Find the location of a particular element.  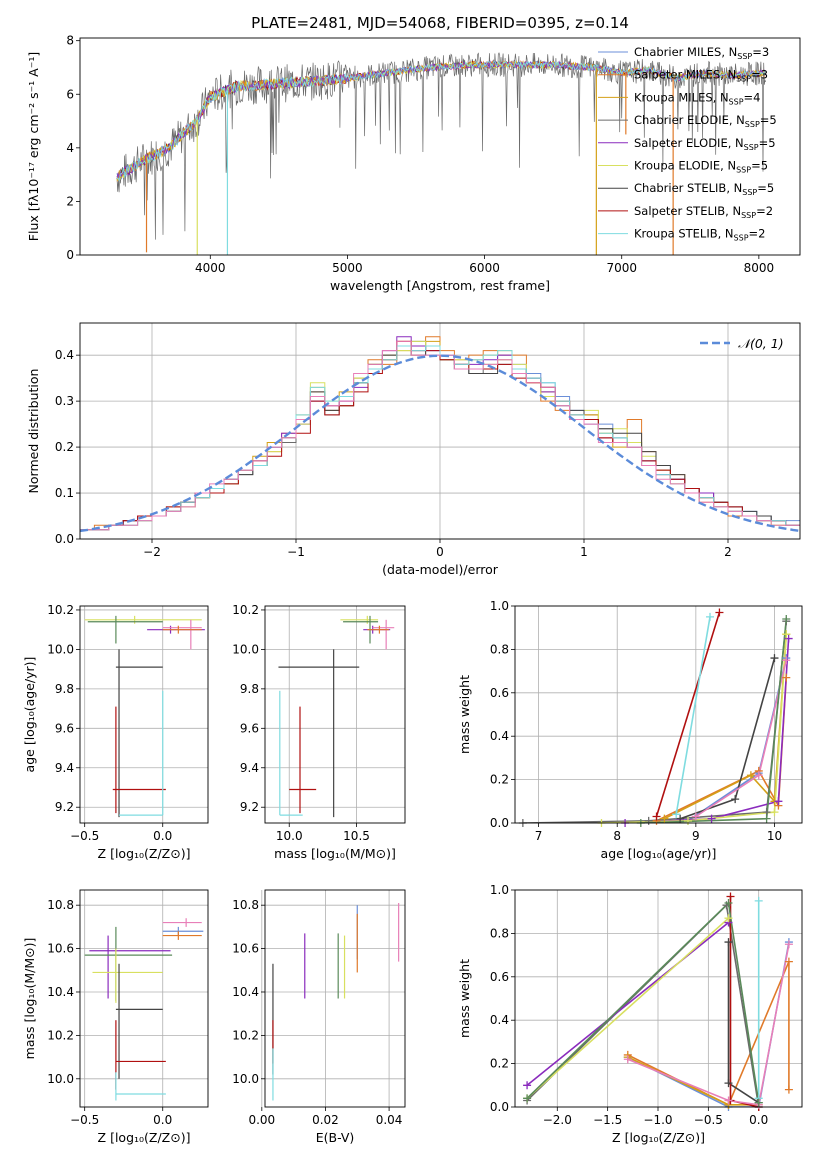

legend-label: Salpeter STELIB, NSSP=2 is located at coordinates (703, 212).